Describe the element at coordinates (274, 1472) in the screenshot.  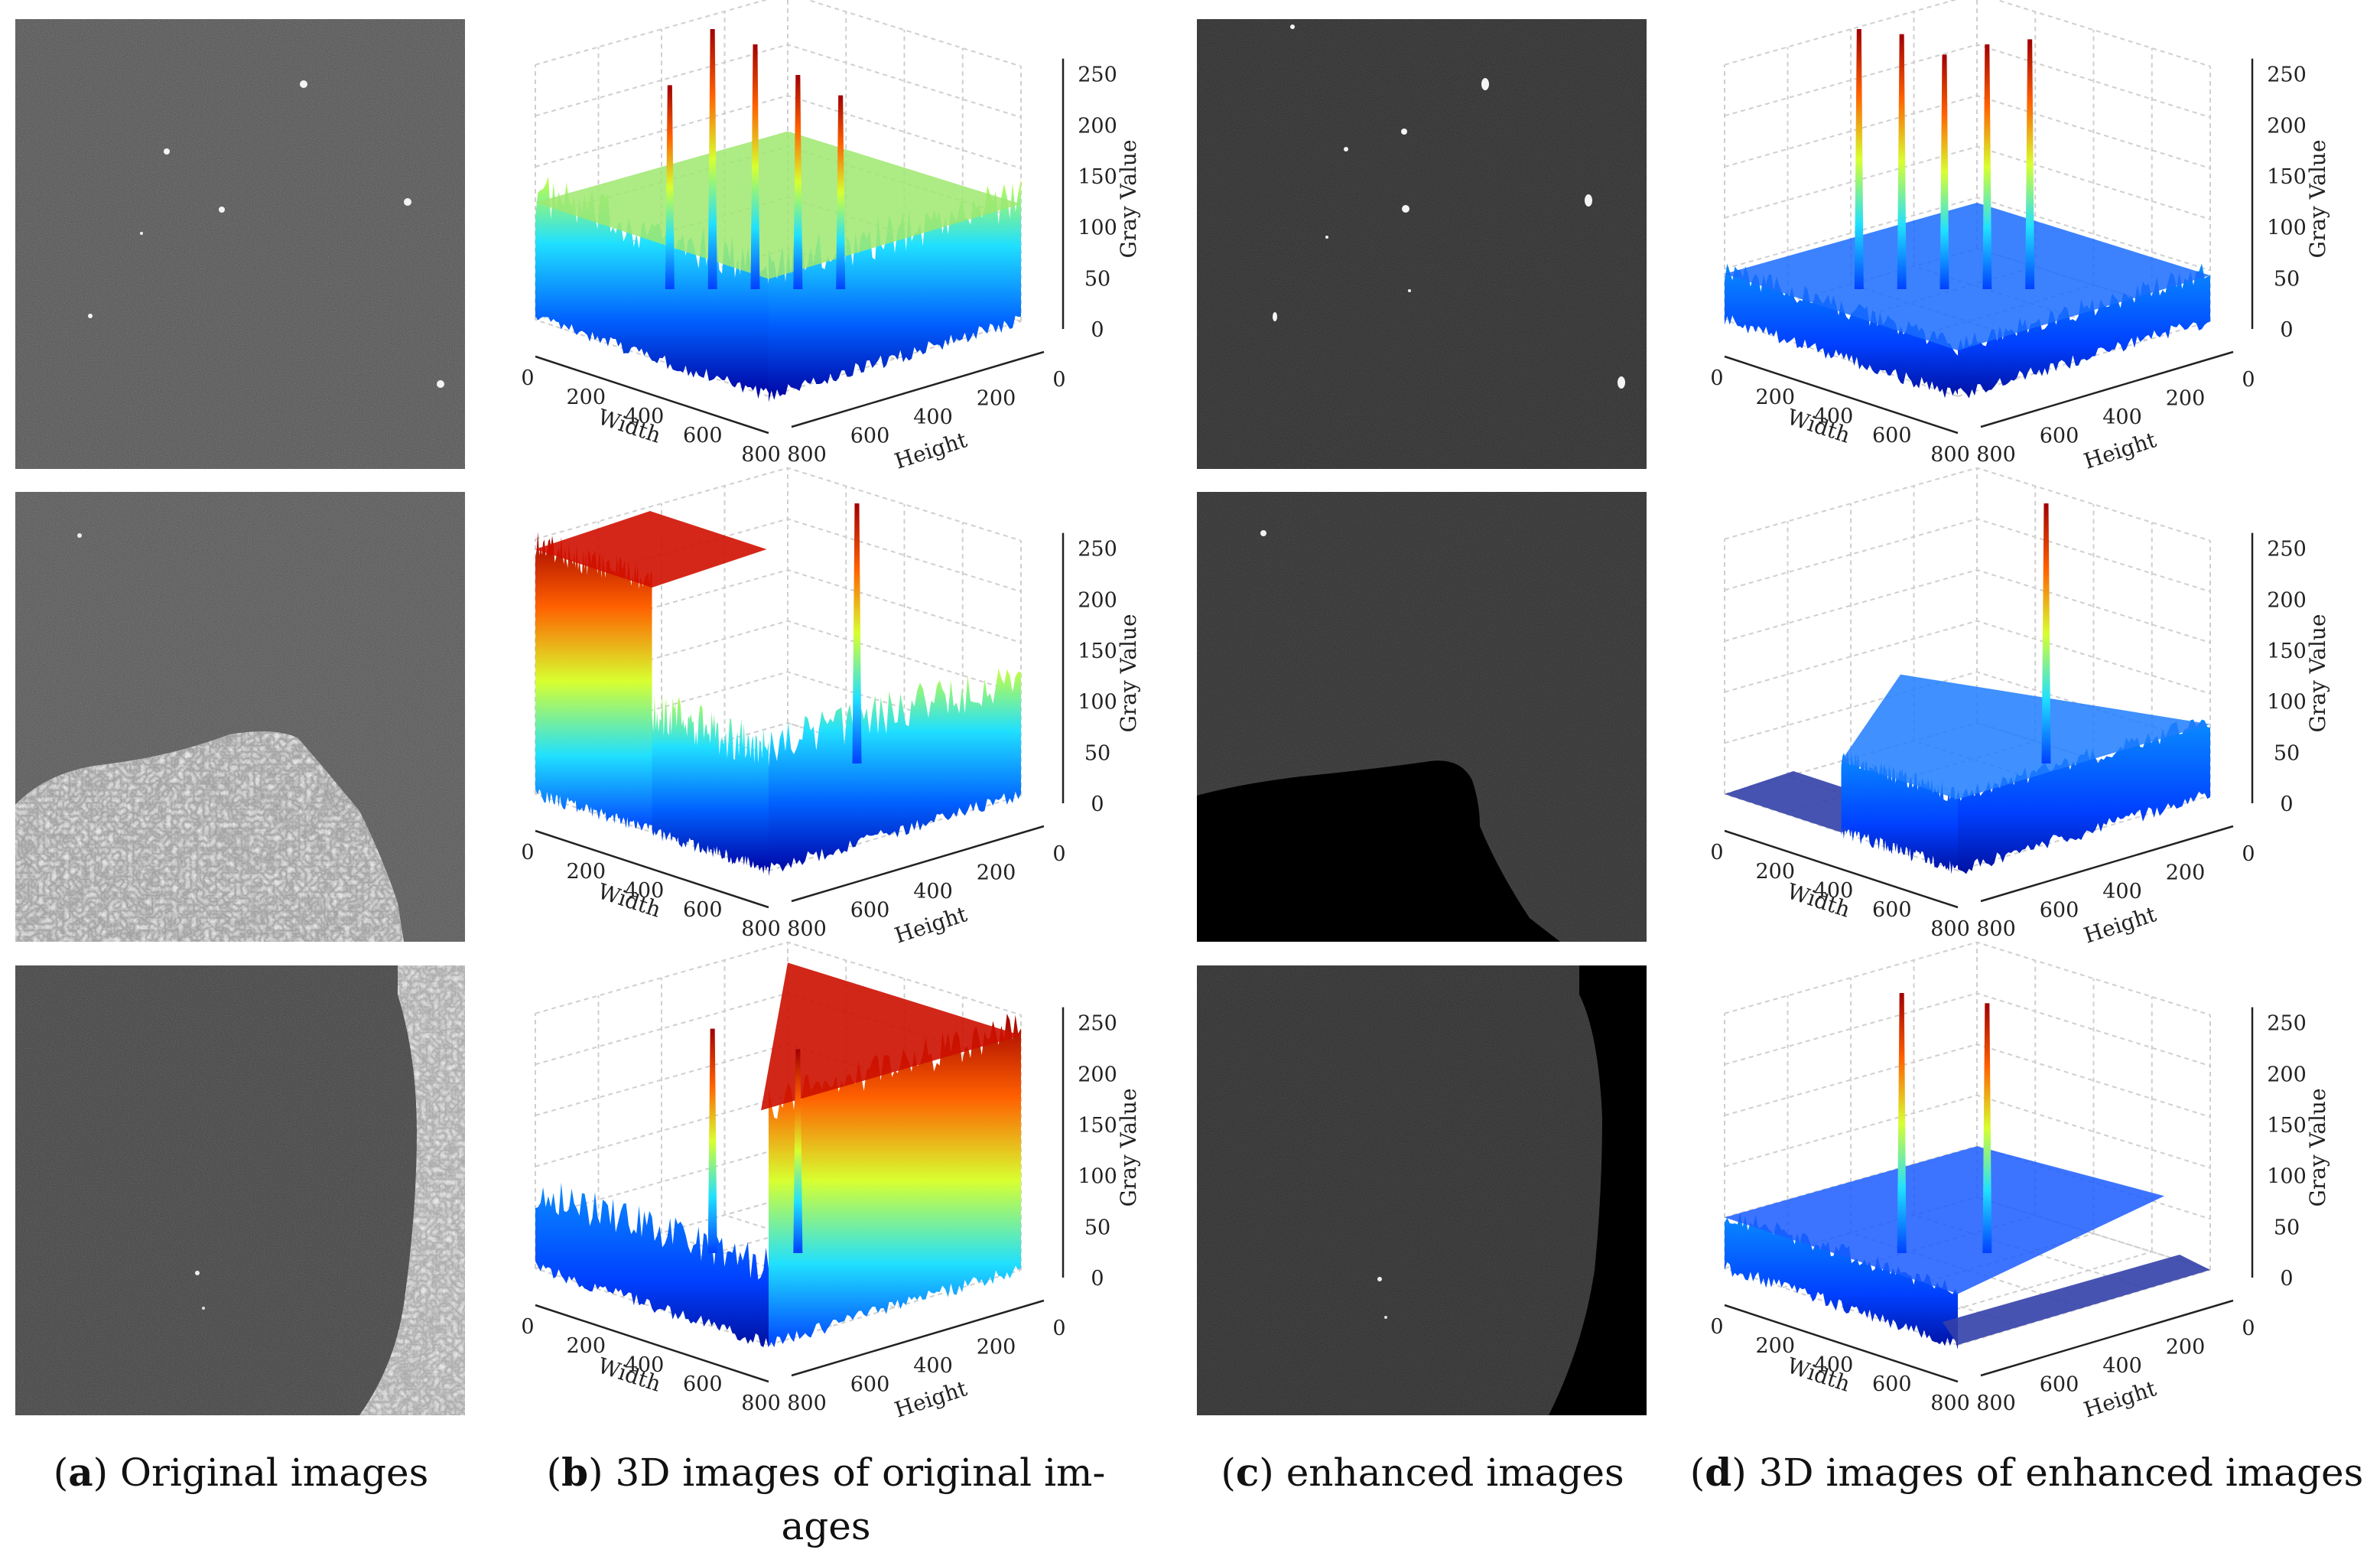
I see `caption-text: Original images` at that location.